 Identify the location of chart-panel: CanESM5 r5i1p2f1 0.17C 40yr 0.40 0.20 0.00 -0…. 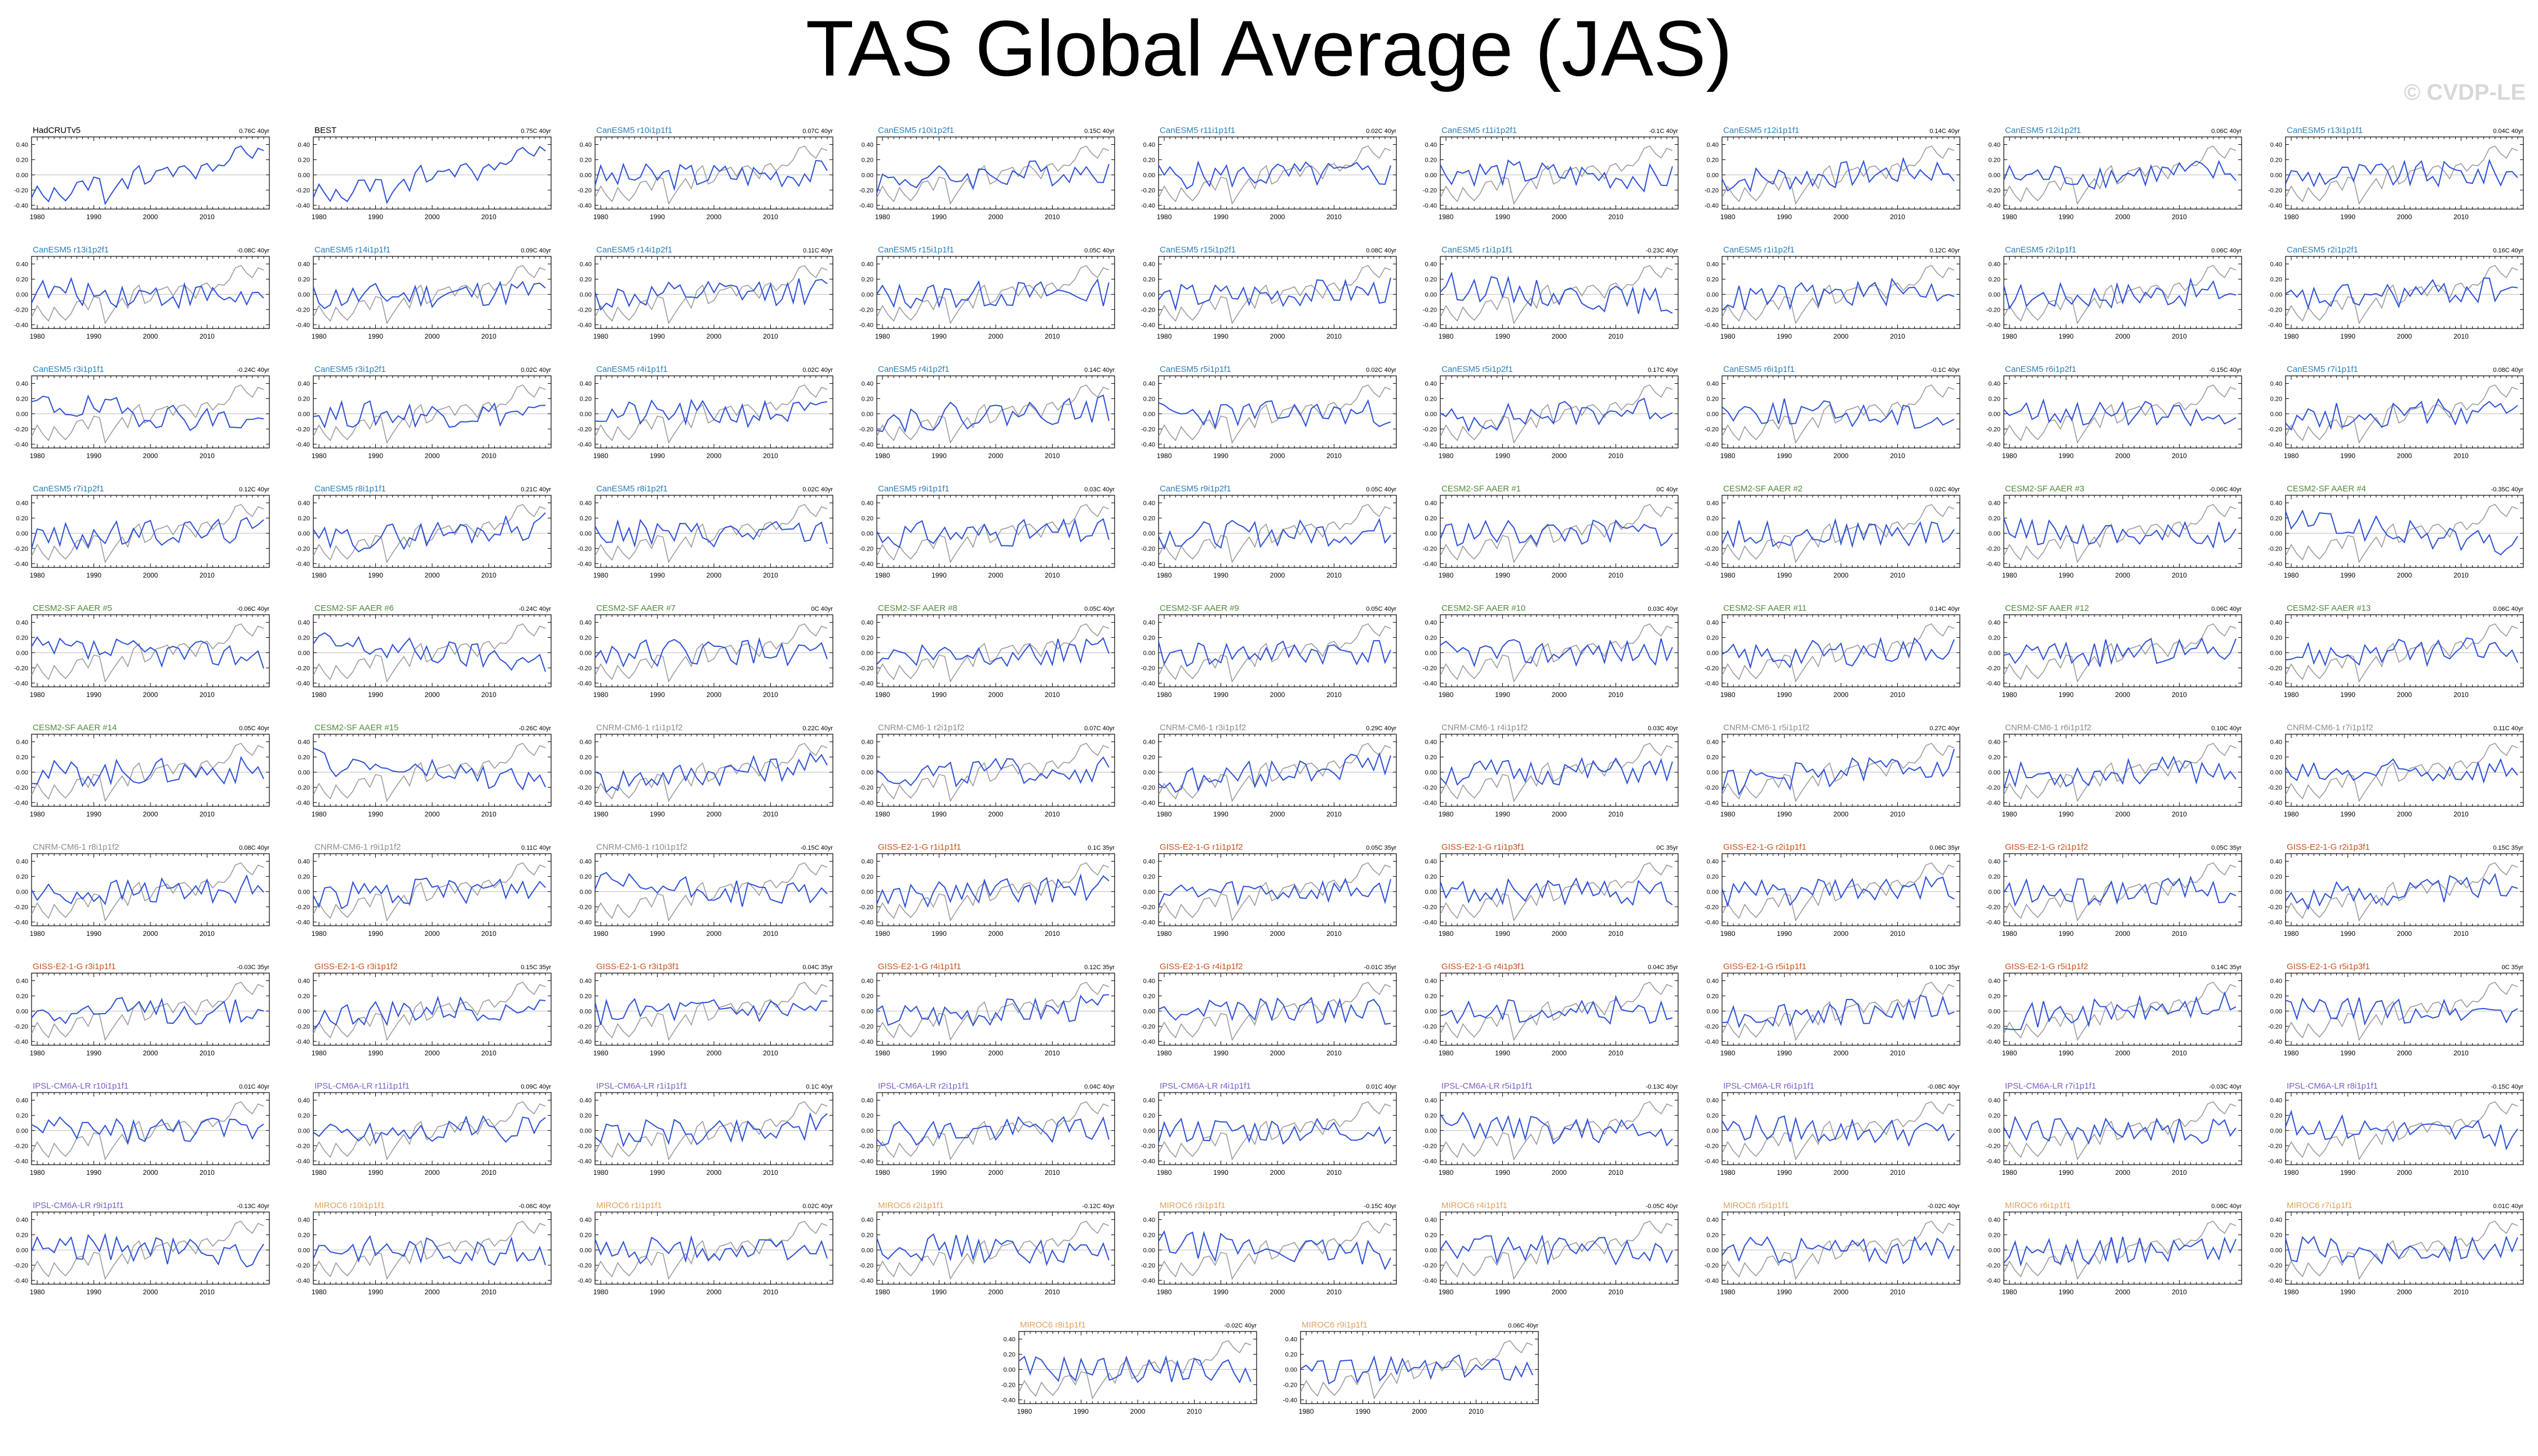
(1548, 413).